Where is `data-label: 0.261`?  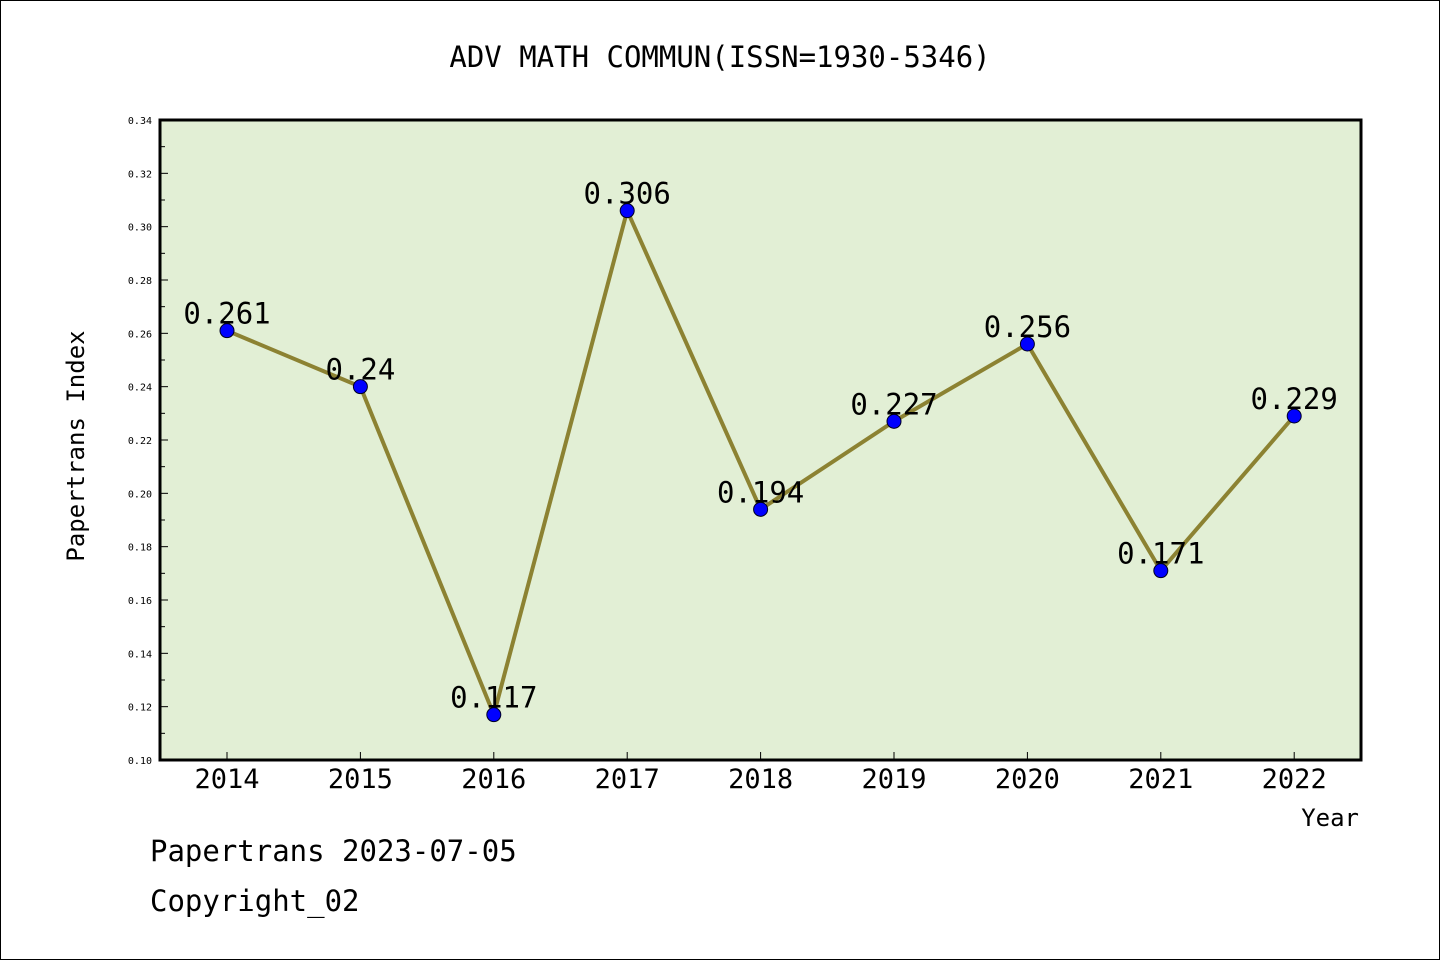
data-label: 0.261 is located at coordinates (226, 314).